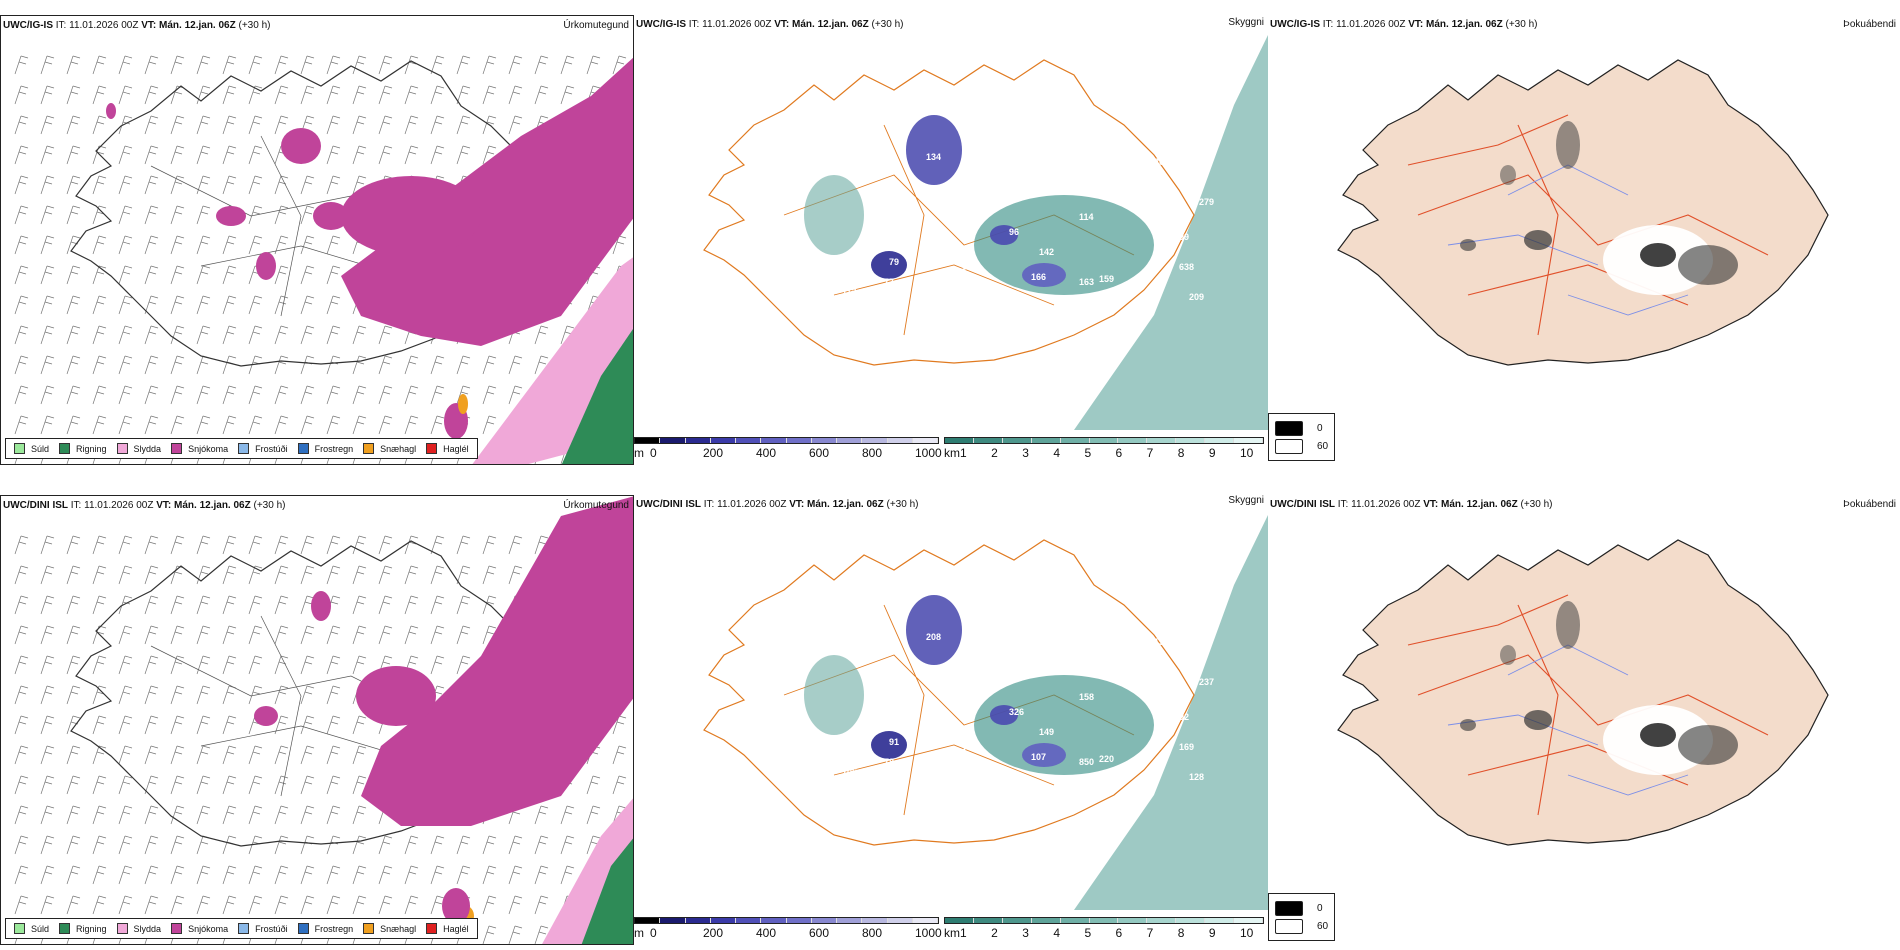  I want to click on legend-item: Haglél, so click(447, 928).